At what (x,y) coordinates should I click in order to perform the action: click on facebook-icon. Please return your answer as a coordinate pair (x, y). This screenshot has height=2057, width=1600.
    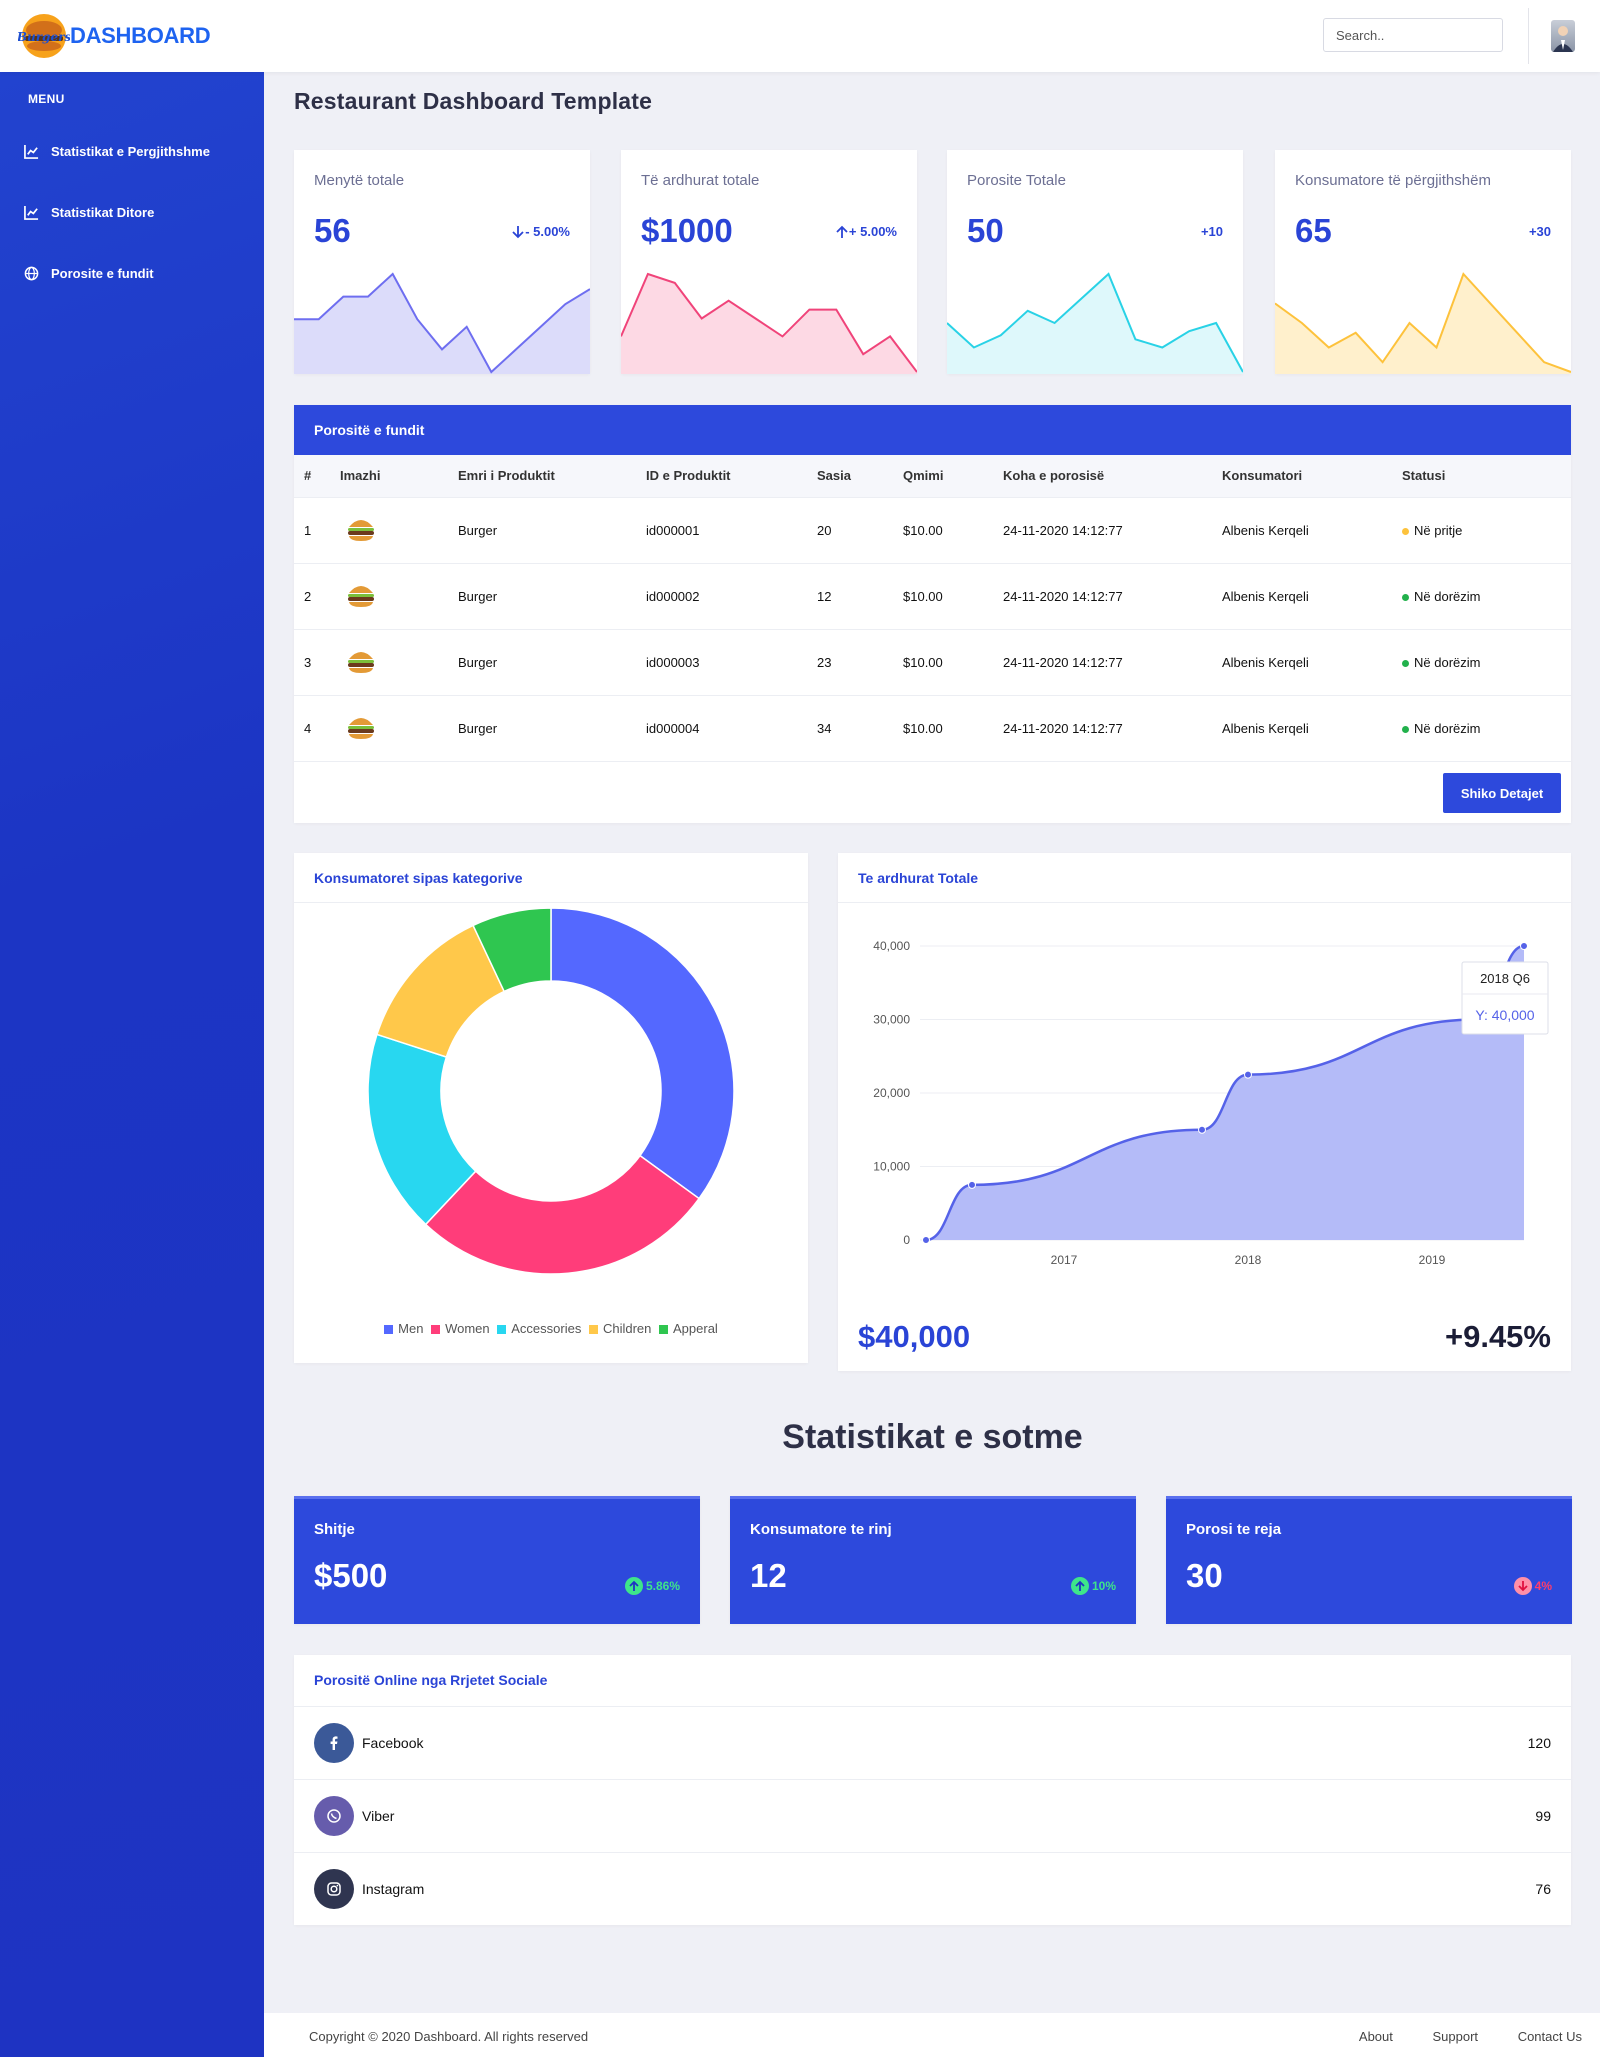
    Looking at the image, I should click on (334, 1743).